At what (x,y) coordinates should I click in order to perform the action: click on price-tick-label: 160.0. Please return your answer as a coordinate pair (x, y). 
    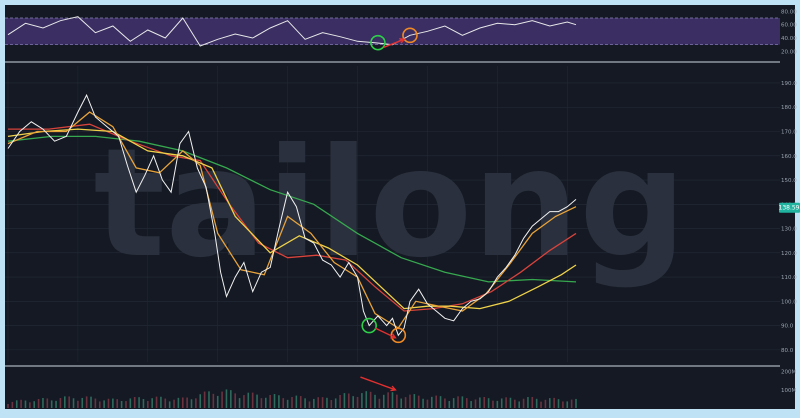
    Looking at the image, I should click on (789, 157).